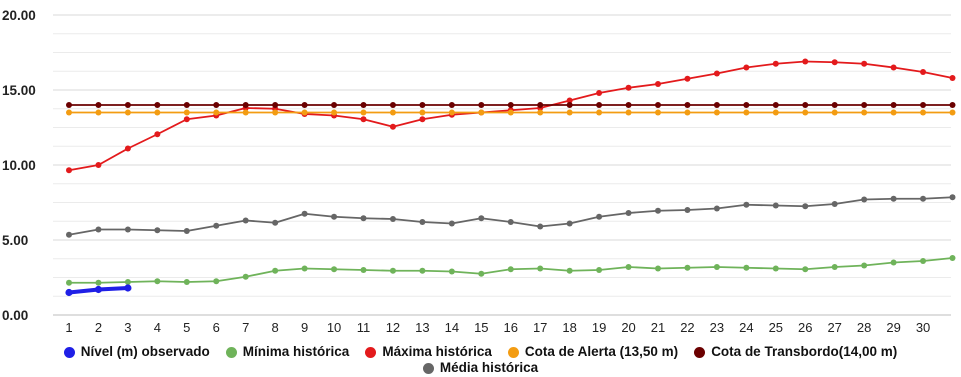 The width and height of the screenshot is (961, 377). What do you see at coordinates (437, 351) in the screenshot?
I see `legend-label: Máxima histórica` at bounding box center [437, 351].